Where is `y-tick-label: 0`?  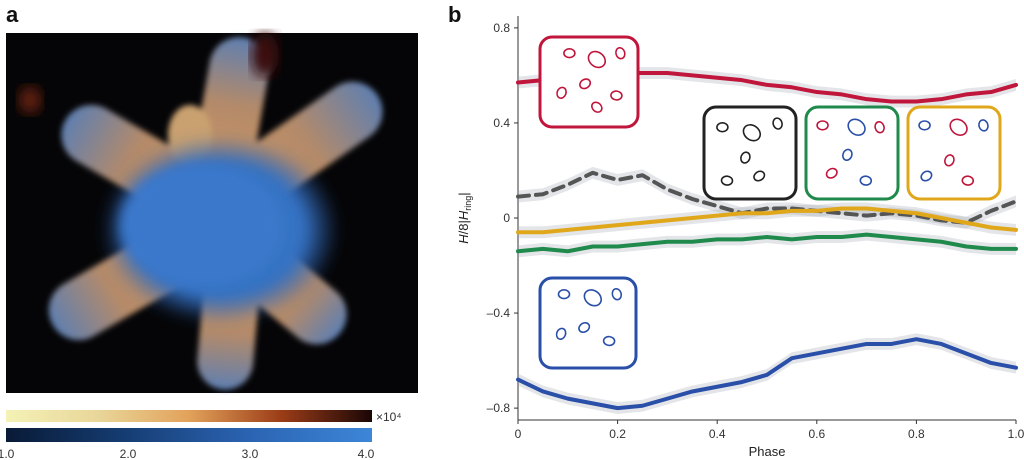
y-tick-label: 0 is located at coordinates (506, 218).